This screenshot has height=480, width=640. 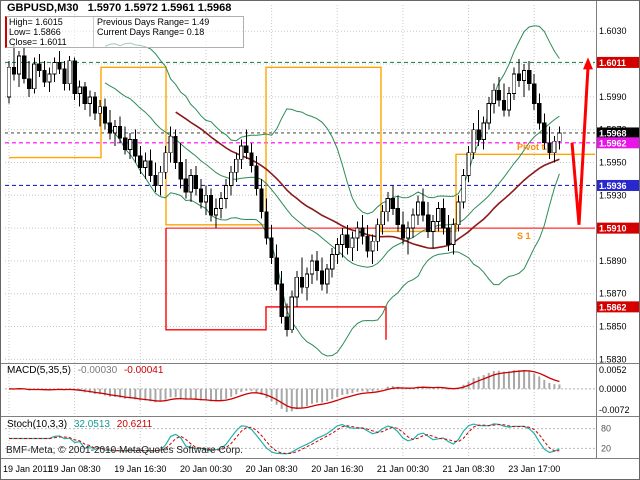 What do you see at coordinates (206, 469) in the screenshot?
I see `svg-text: 20 Jan 00:30` at bounding box center [206, 469].